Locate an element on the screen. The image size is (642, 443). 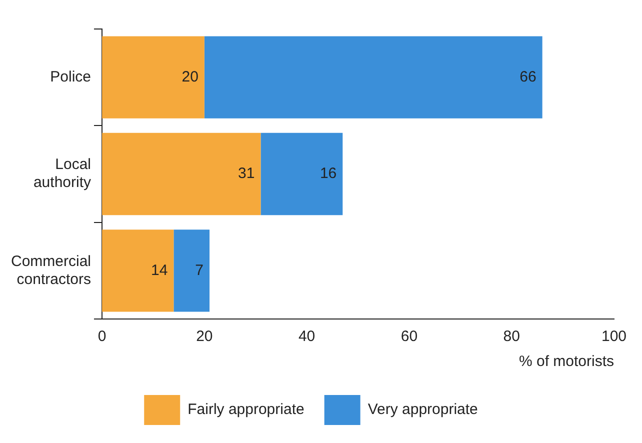
x-tick-label: 0 is located at coordinates (102, 337).